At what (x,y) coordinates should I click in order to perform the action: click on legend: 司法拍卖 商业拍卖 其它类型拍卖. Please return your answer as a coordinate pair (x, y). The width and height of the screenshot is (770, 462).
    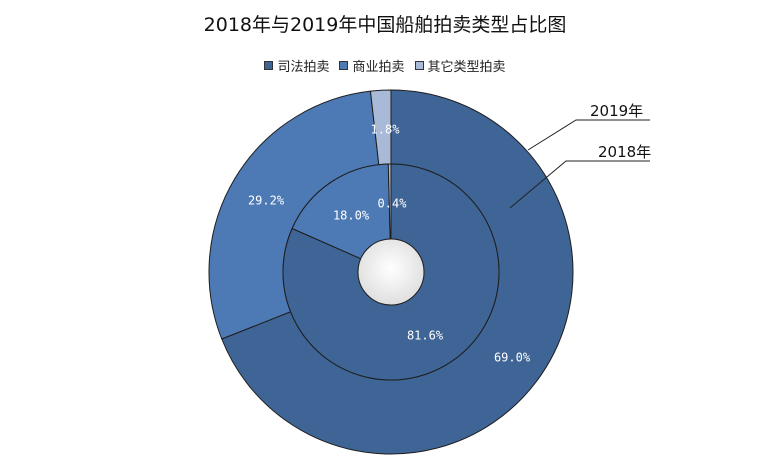
    Looking at the image, I should click on (385, 65).